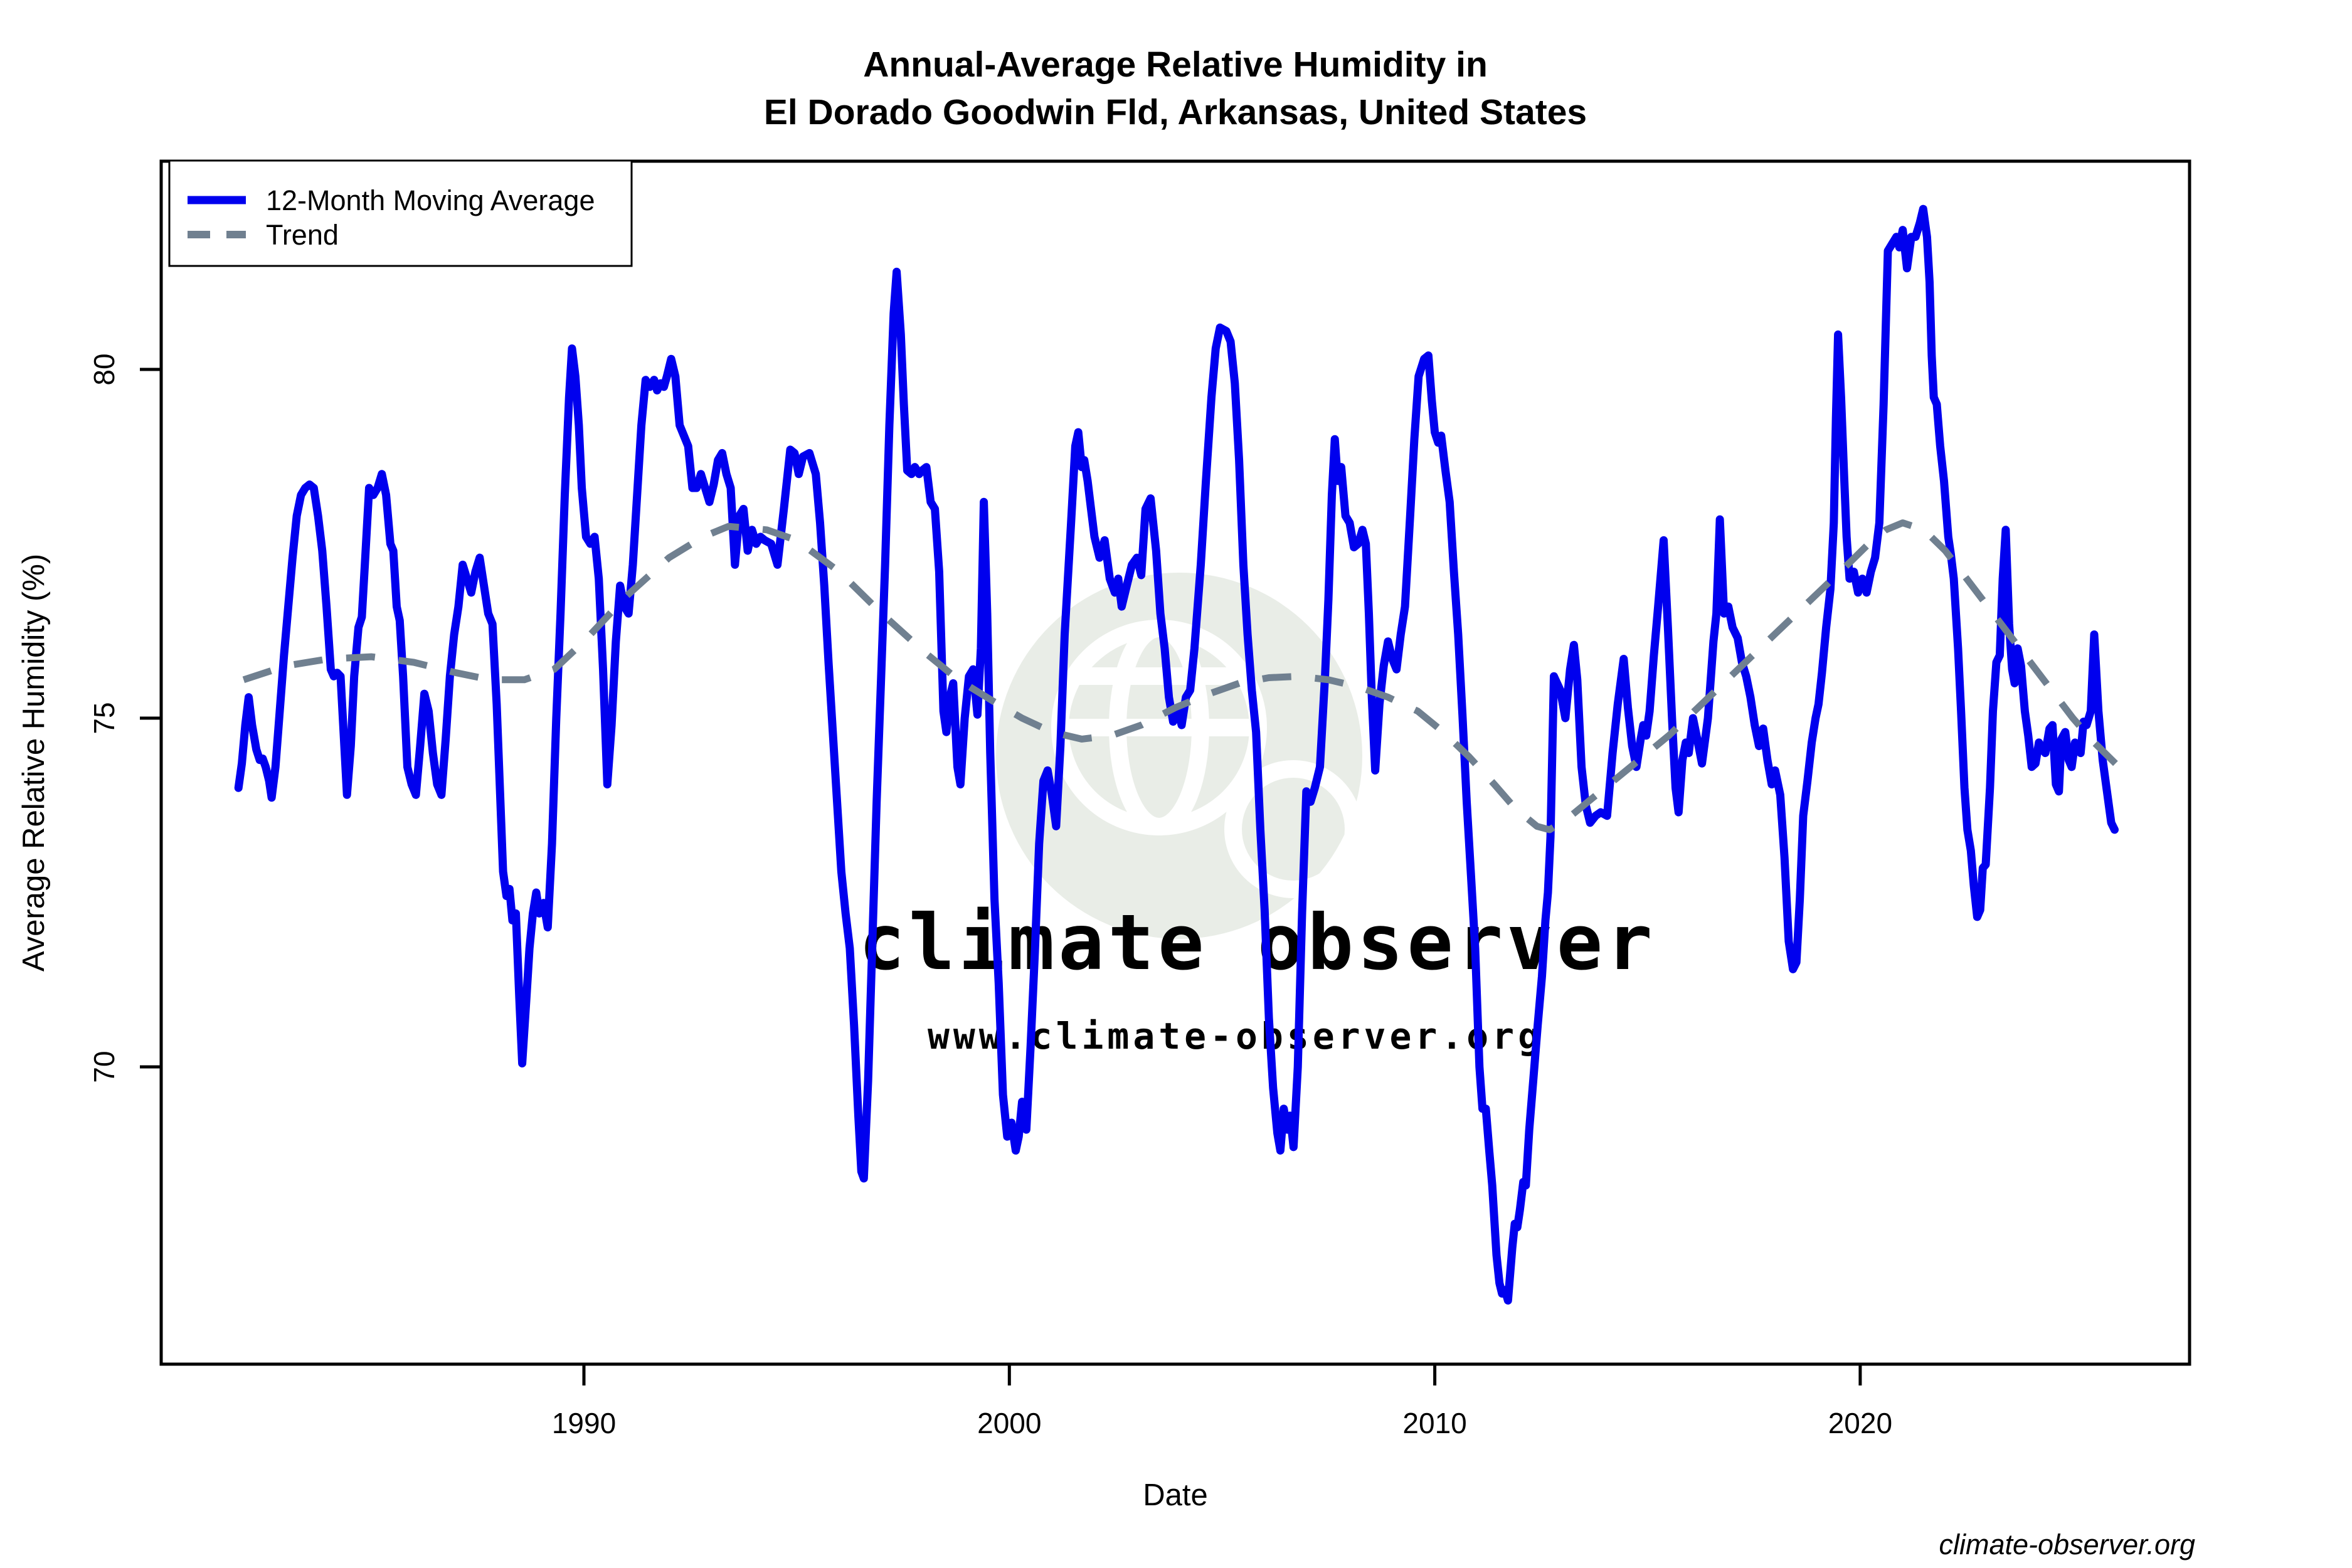 The height and width of the screenshot is (1568, 2352). Describe the element at coordinates (1236, 1036) in the screenshot. I see `watermark-subtext: www.climate-observer.org` at that location.